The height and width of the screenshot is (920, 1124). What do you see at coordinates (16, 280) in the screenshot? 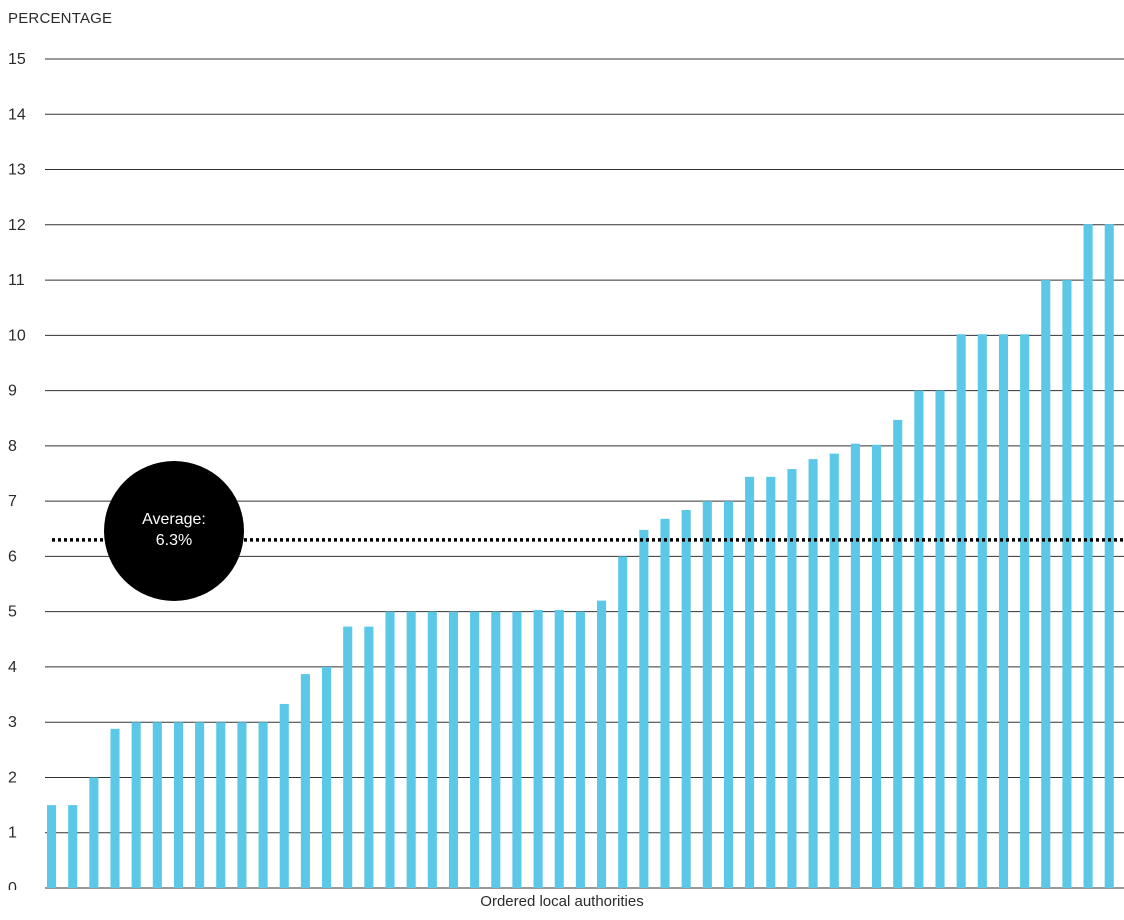
I see `y-tick-label: 11` at bounding box center [16, 280].